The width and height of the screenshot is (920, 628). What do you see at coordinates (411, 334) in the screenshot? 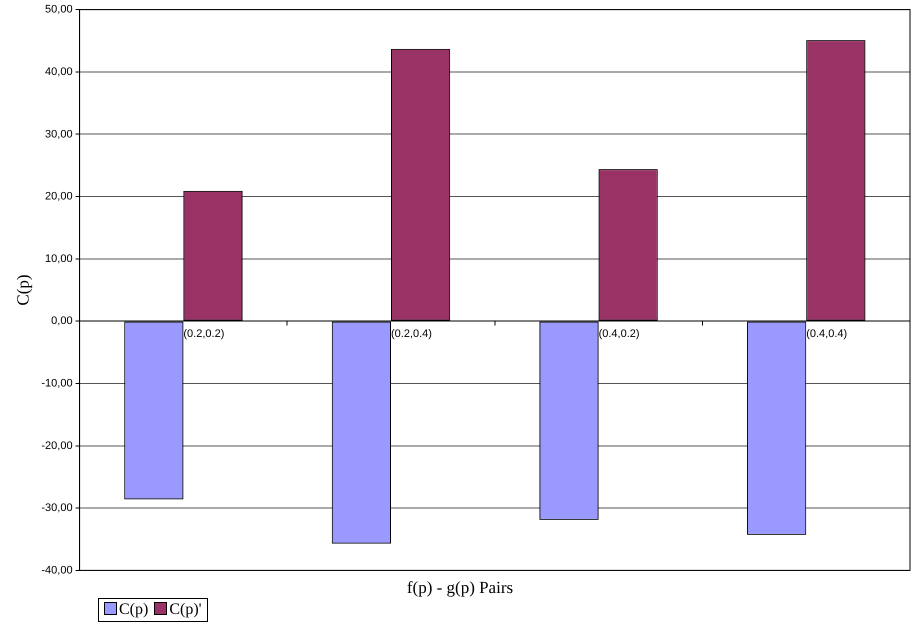
I see `x-tick-label: (0.2,0.4)` at bounding box center [411, 334].